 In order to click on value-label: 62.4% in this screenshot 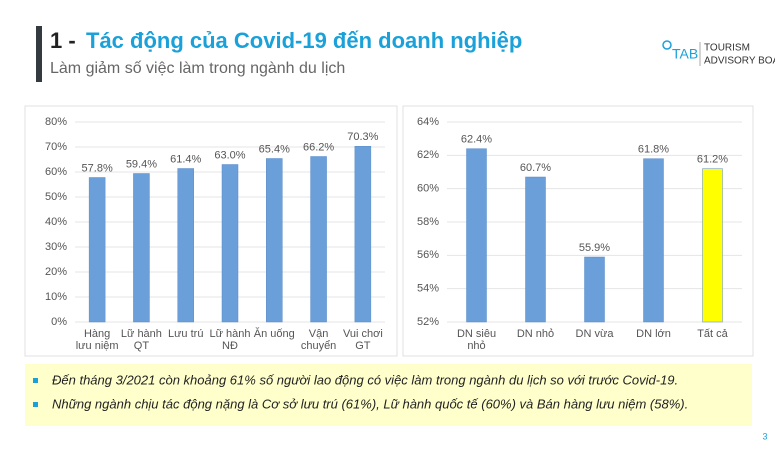, I will do `click(476, 140)`.